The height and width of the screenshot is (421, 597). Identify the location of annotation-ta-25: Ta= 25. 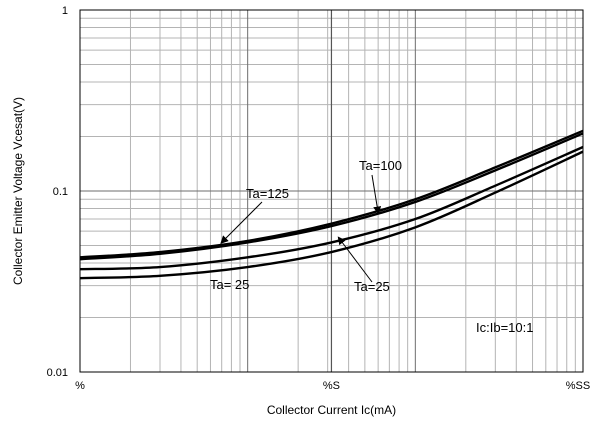
(229, 284).